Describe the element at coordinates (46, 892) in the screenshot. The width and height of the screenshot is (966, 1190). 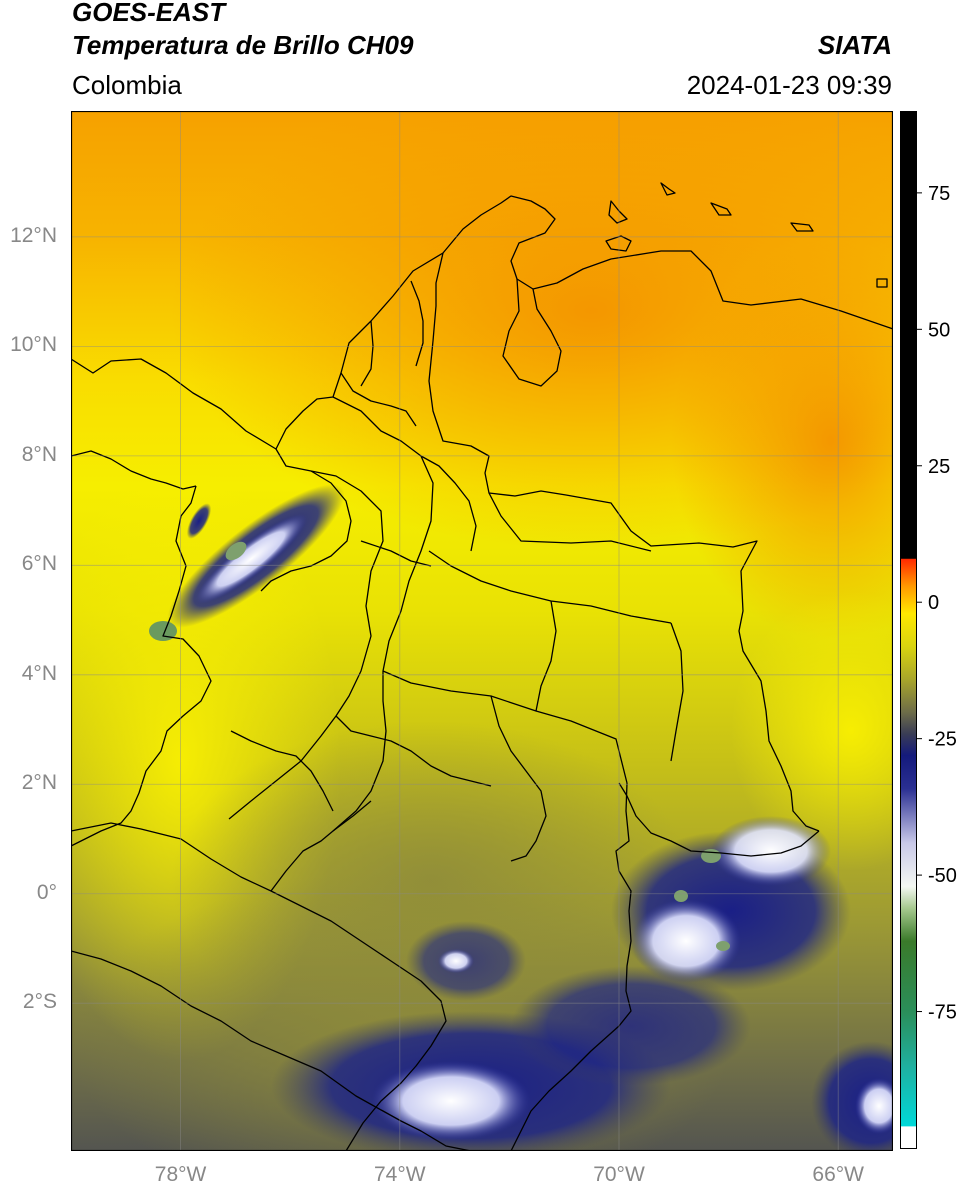
I see `latitude-label: 0°` at that location.